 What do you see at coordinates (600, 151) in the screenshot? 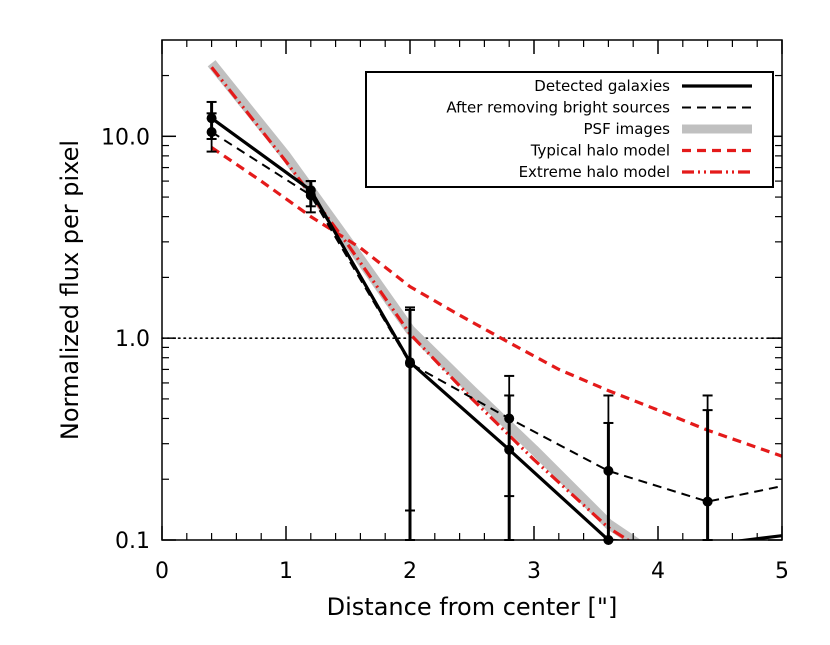
I see `legend-label: Typical halo model` at bounding box center [600, 151].